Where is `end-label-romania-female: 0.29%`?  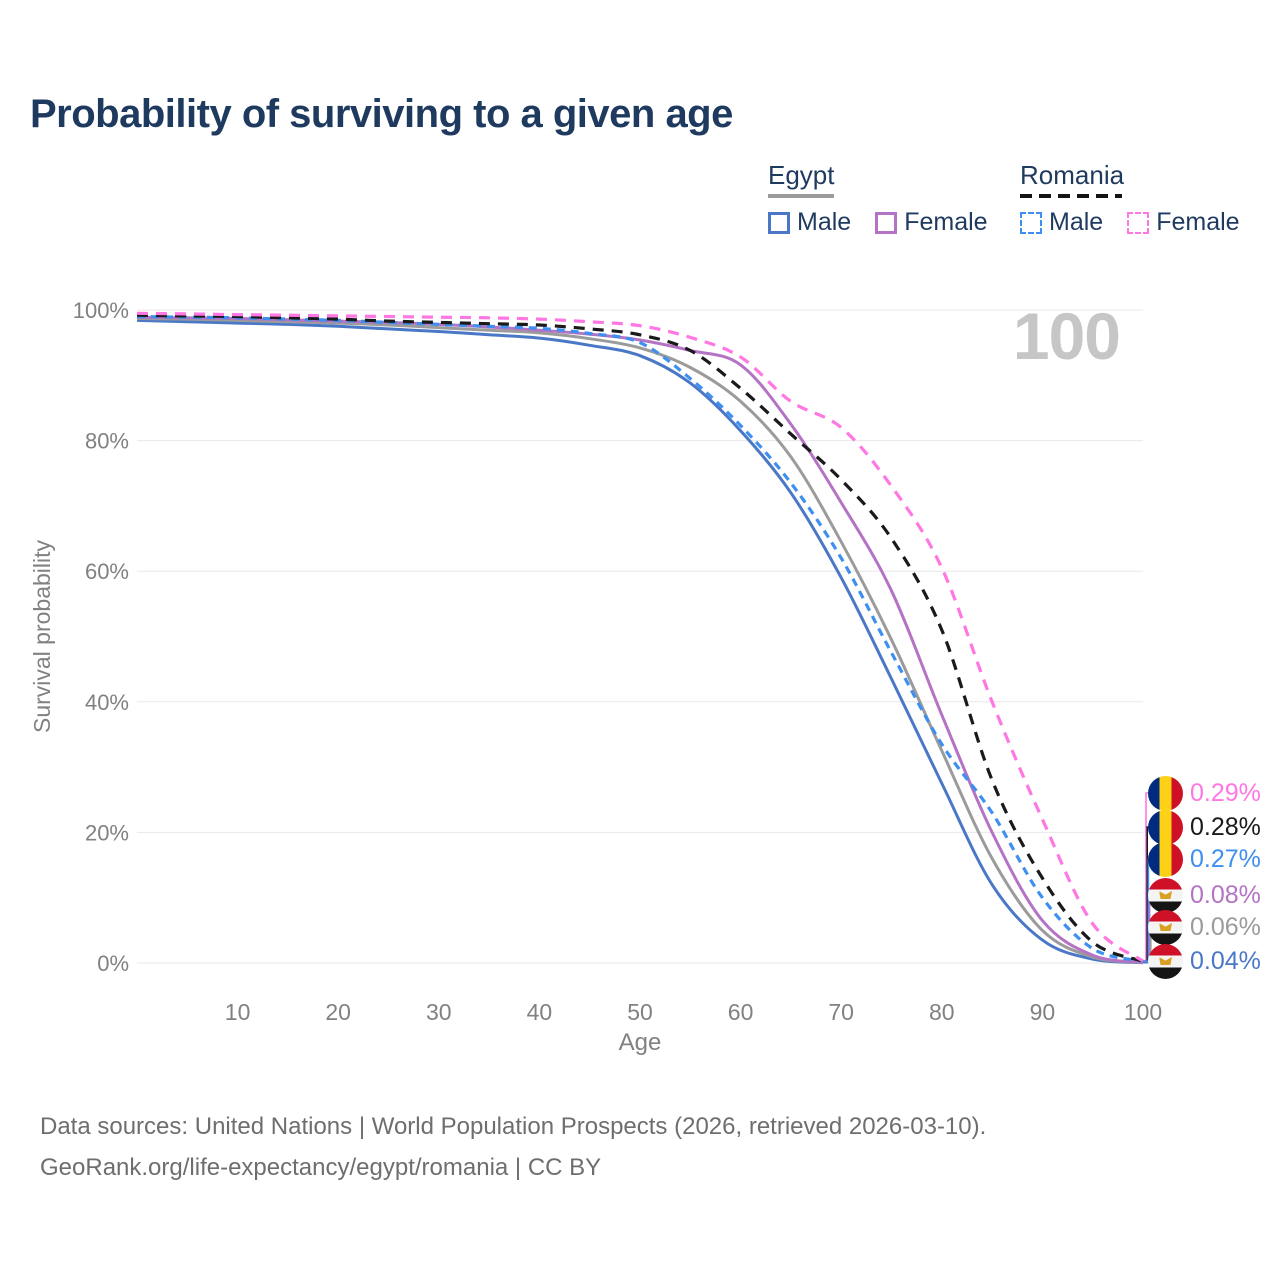 end-label-romania-female: 0.29% is located at coordinates (1204, 793).